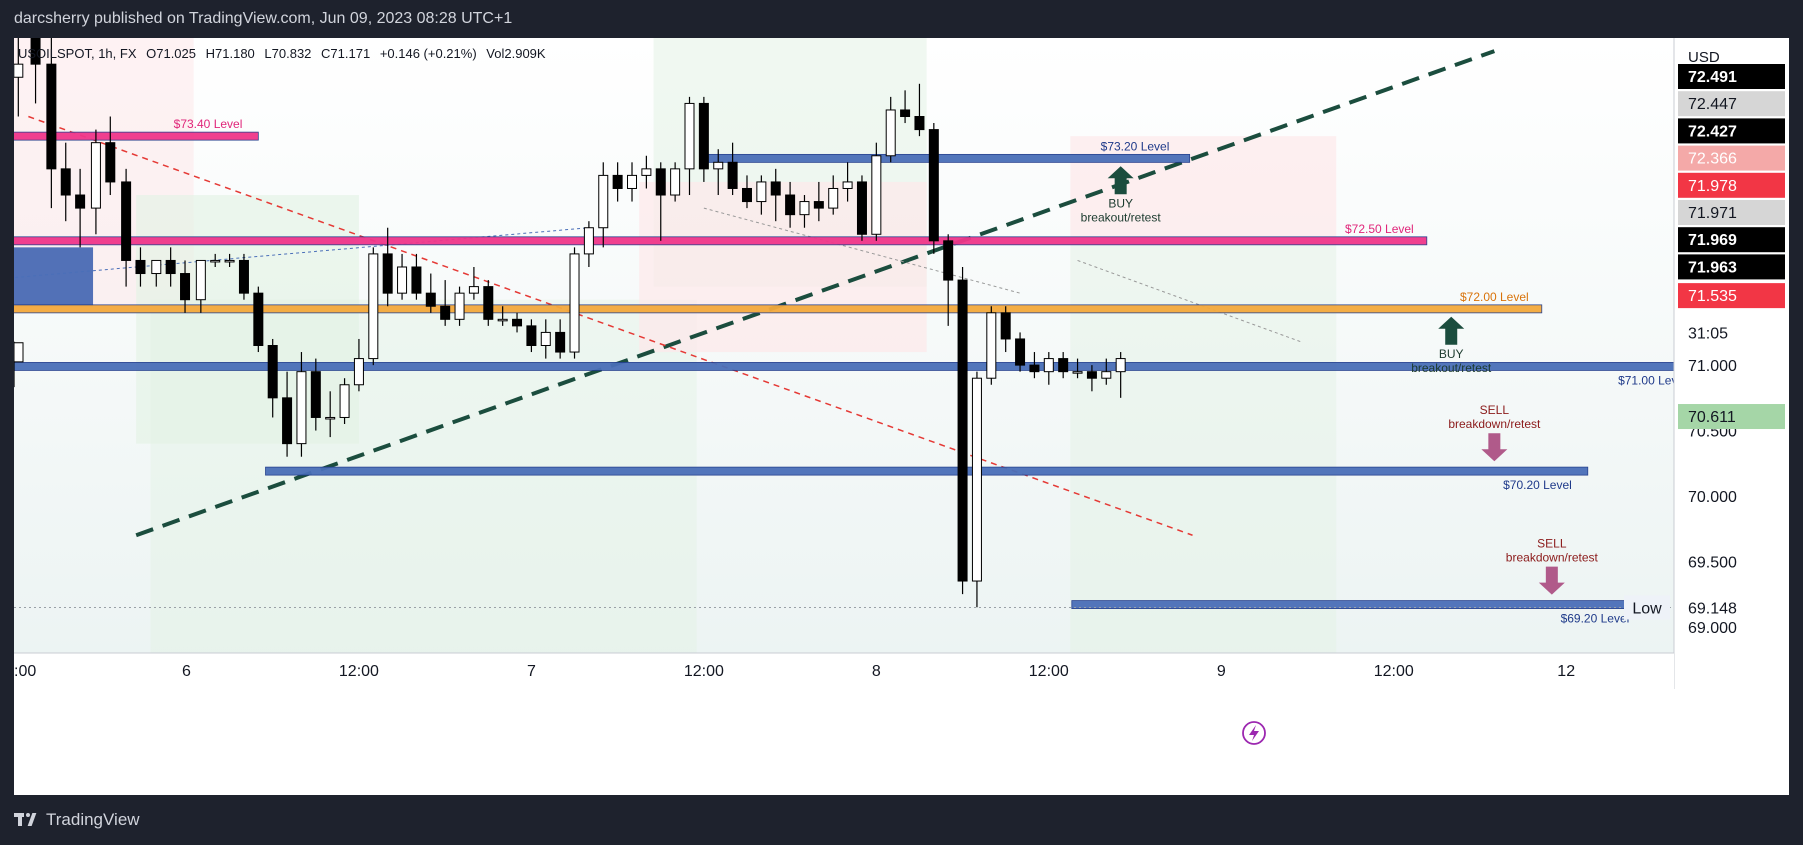 The width and height of the screenshot is (1803, 845). I want to click on price-label: 71.535, so click(1731, 296).